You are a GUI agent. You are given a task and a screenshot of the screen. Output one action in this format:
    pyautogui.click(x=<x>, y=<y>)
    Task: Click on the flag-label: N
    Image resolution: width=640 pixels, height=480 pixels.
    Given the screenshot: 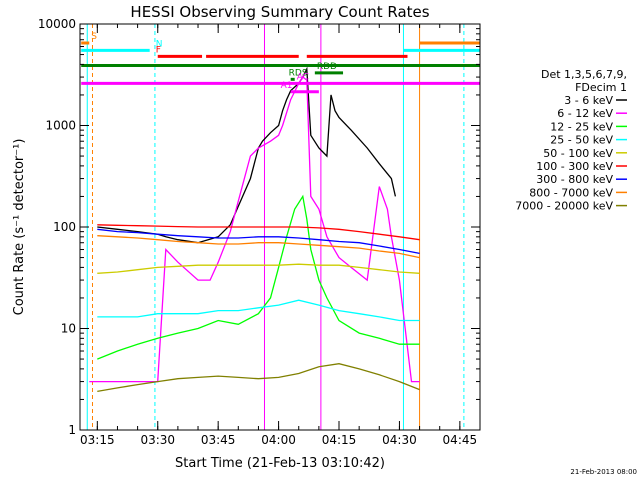 What is the action you would take?
    pyautogui.click(x=159, y=44)
    